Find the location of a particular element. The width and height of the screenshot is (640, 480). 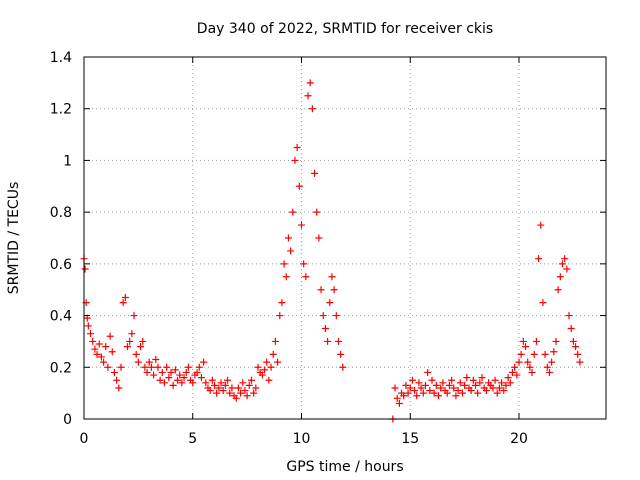

y-axis-label: SRMTID / TECUs is located at coordinates (14, 238).